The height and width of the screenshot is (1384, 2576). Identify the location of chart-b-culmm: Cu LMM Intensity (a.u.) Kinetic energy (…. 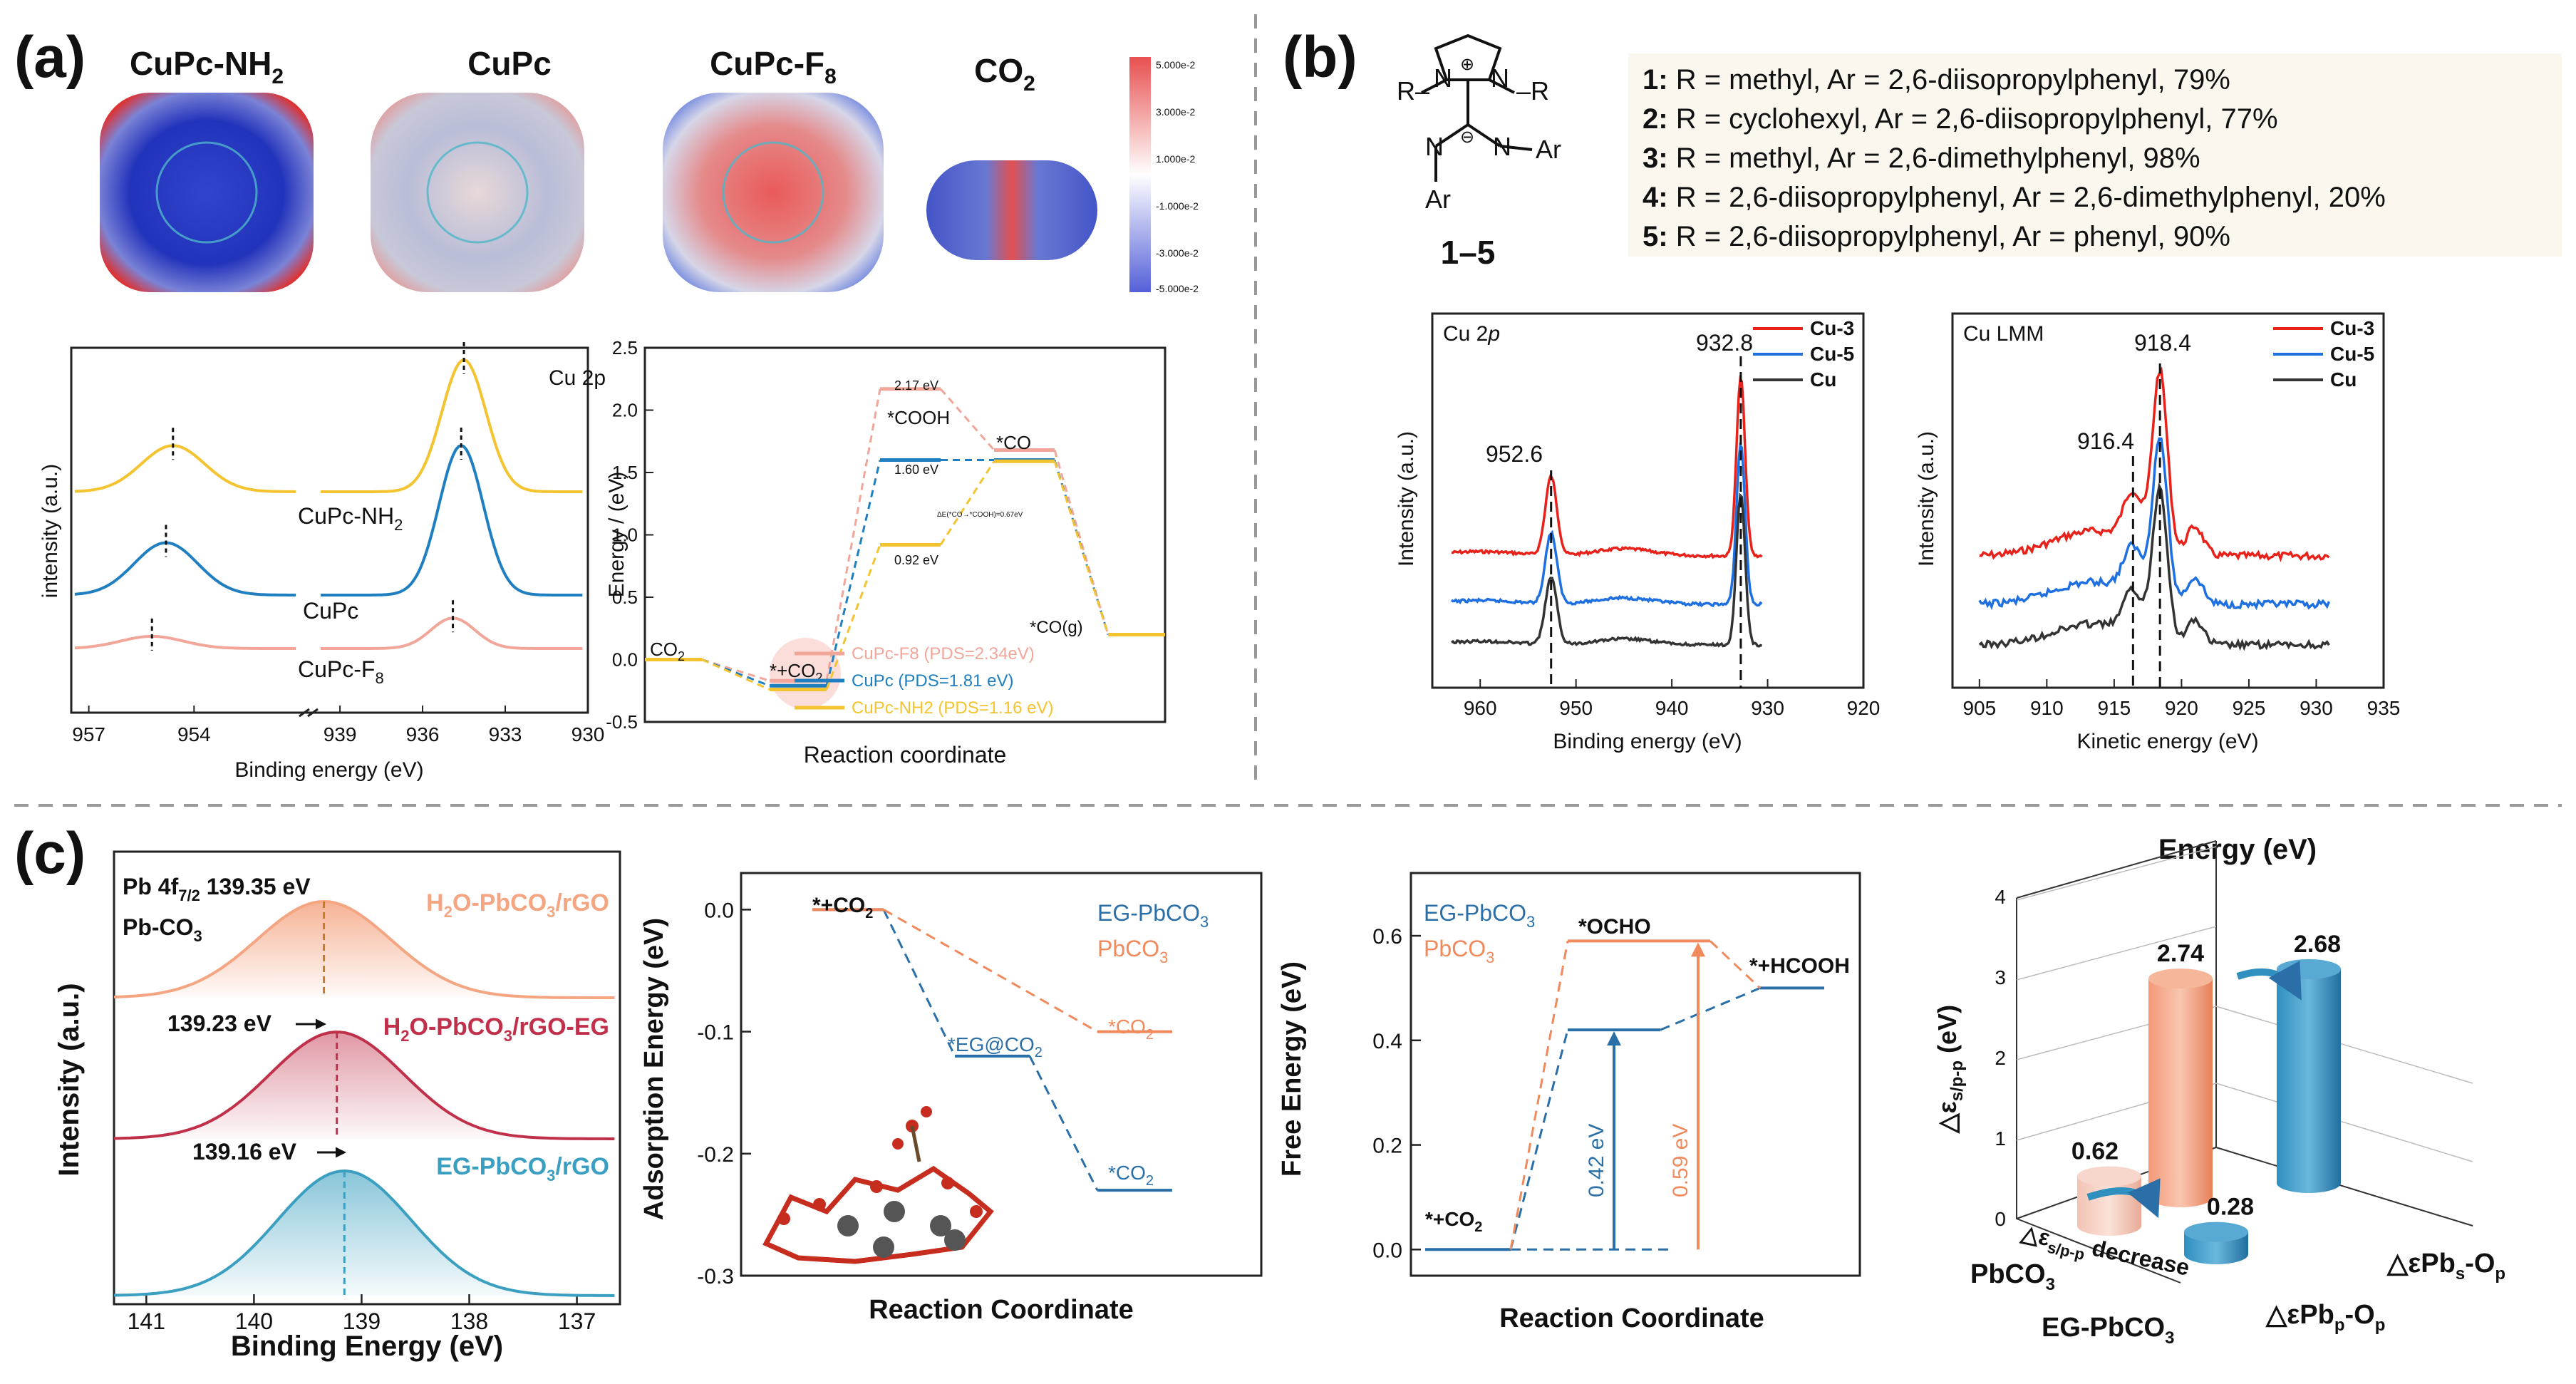
(2157, 532).